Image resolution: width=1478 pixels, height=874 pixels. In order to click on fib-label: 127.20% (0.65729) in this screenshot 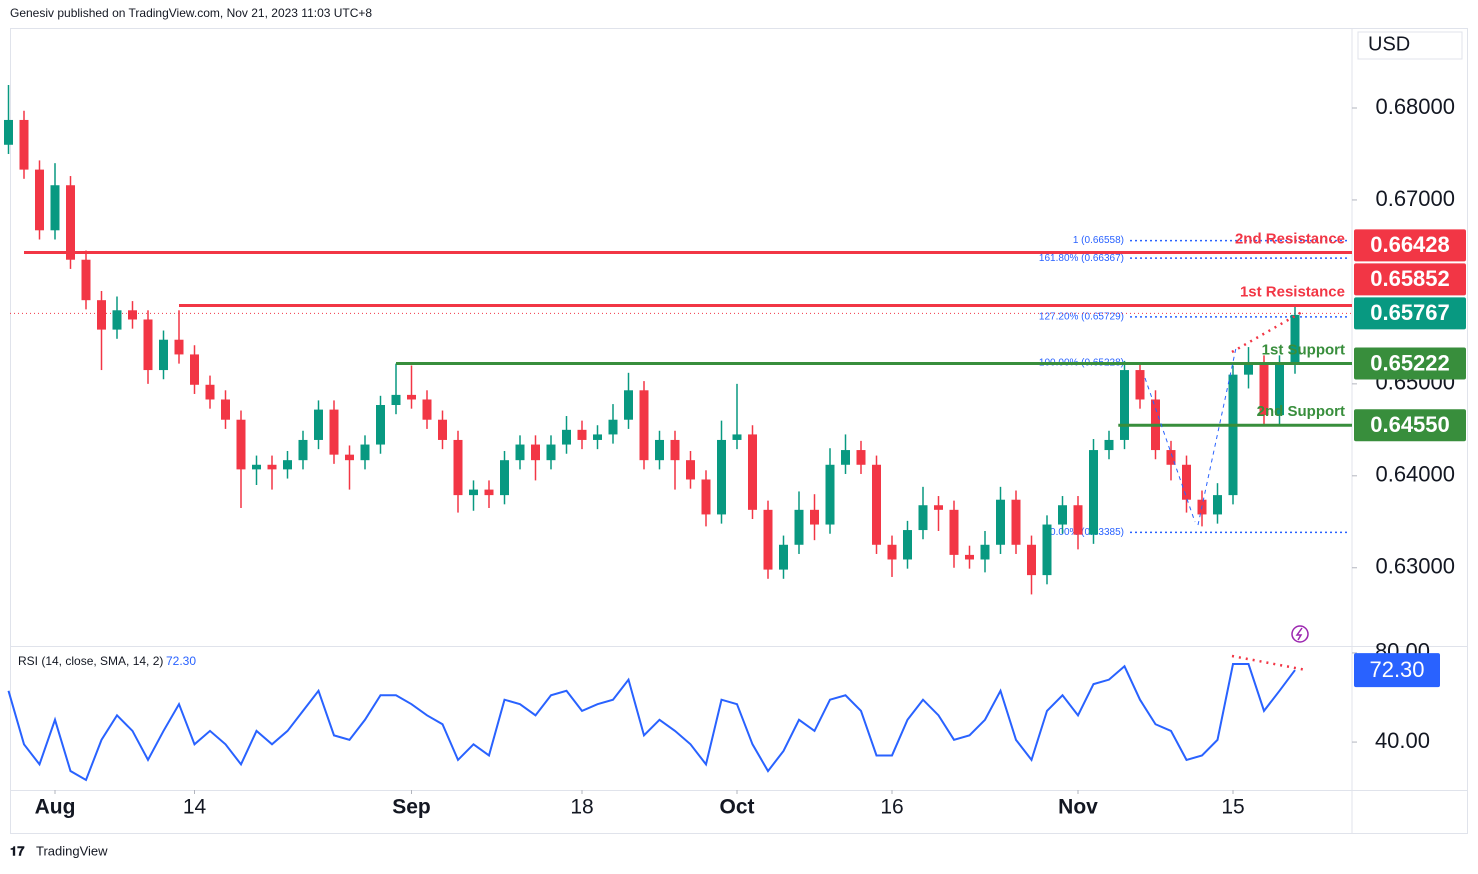, I will do `click(1081, 316)`.